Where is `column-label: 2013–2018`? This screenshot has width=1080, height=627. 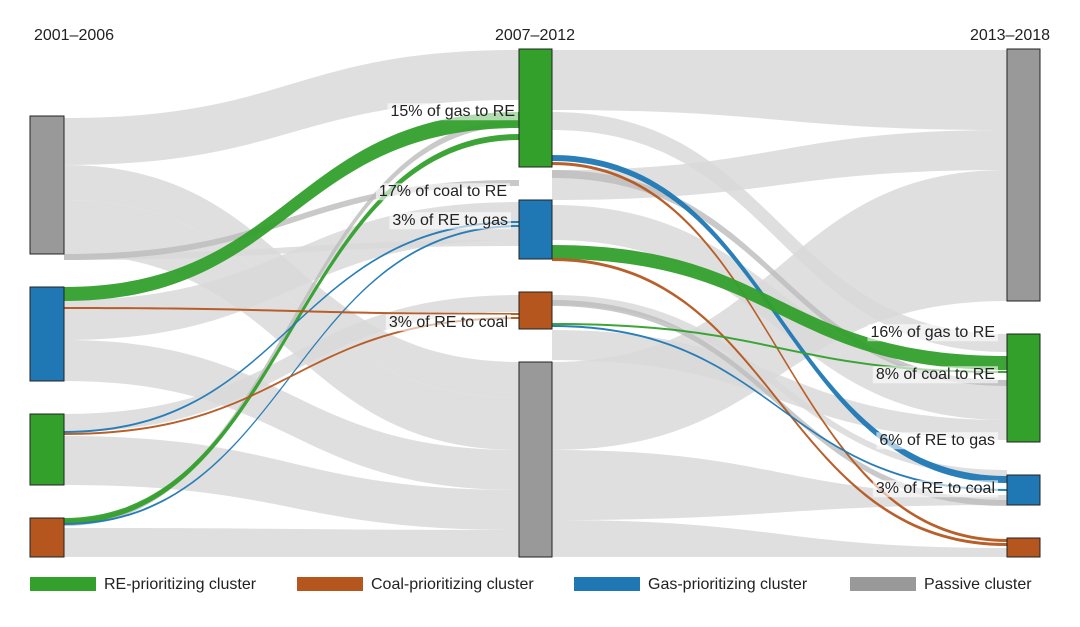
column-label: 2013–2018 is located at coordinates (1010, 35).